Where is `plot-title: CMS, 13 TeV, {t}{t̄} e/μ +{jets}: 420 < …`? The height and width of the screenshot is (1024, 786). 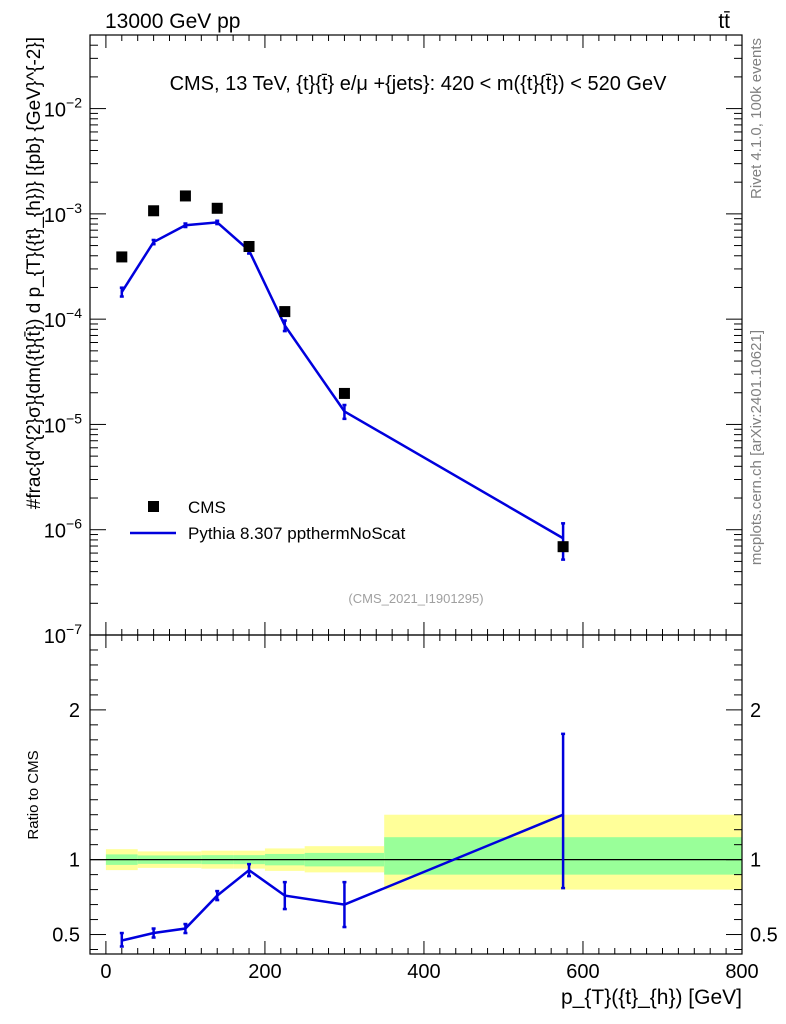 plot-title: CMS, 13 TeV, {t}{t̄} e/μ +{jets}: 420 < … is located at coordinates (419, 84).